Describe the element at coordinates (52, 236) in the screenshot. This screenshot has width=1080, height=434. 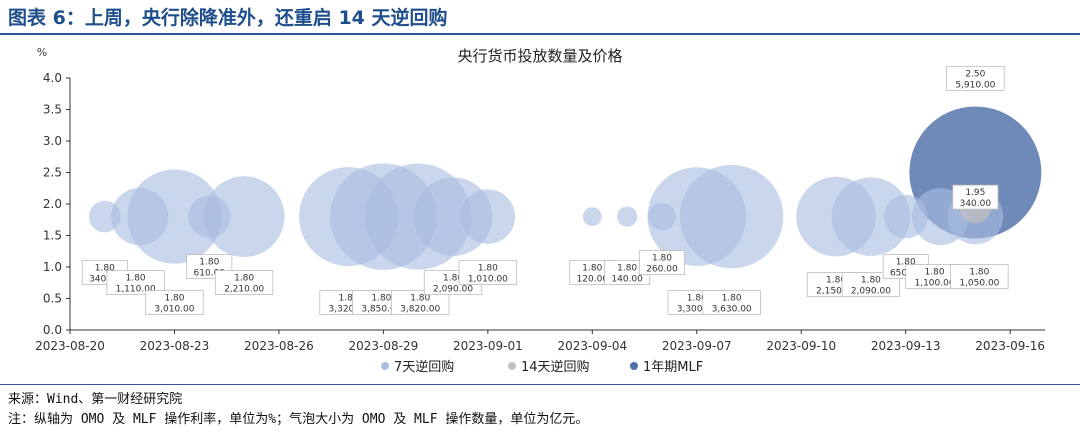
I see `y-tick-label: 1.5` at that location.